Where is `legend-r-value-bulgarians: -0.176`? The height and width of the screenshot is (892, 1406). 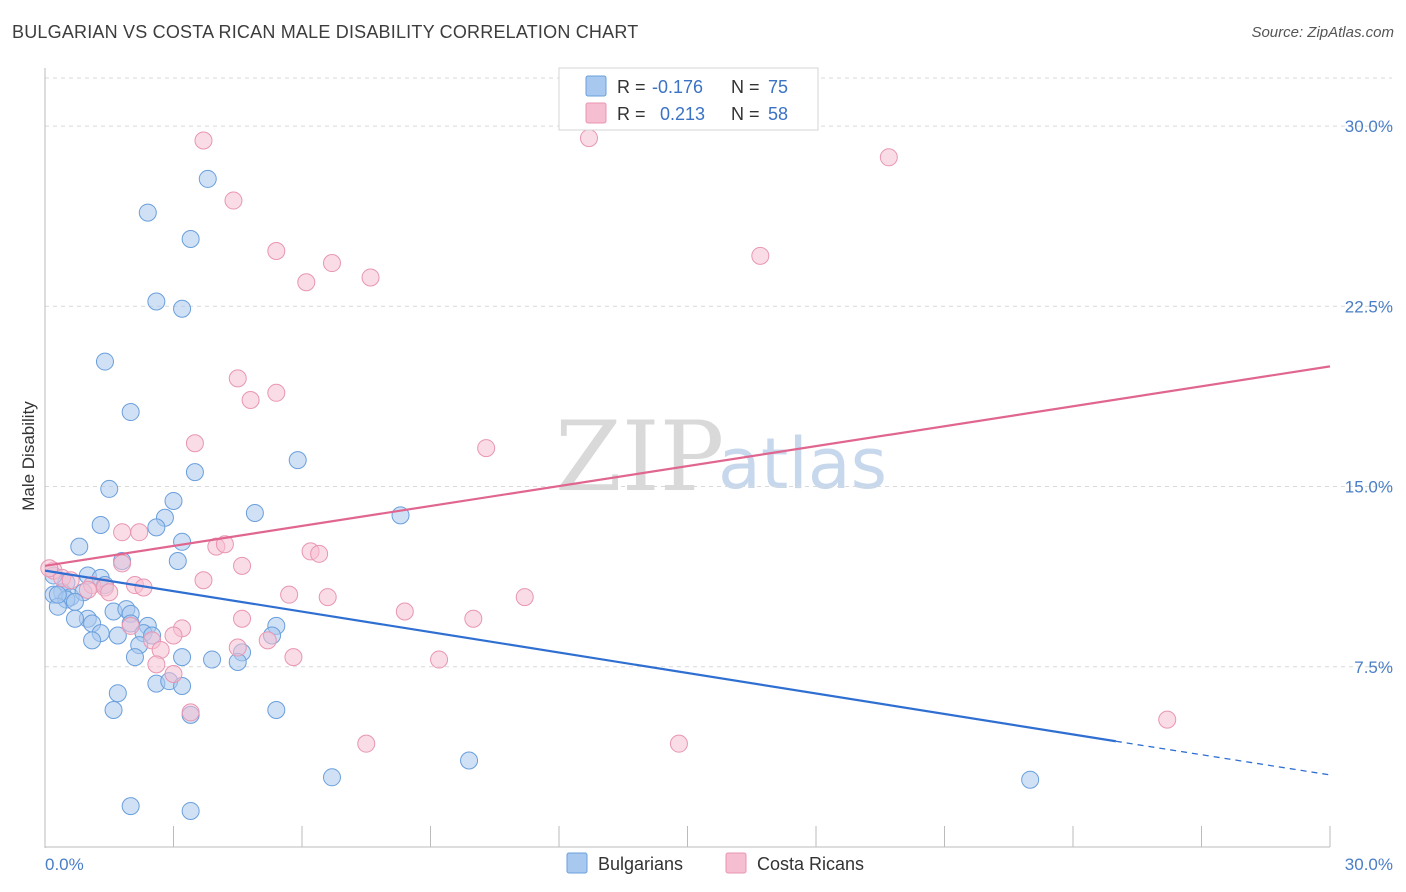 legend-r-value-bulgarians: -0.176 is located at coordinates (677, 87).